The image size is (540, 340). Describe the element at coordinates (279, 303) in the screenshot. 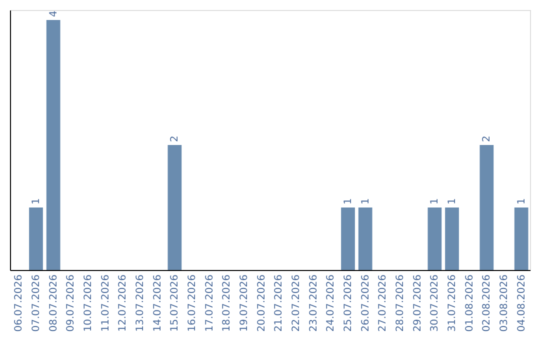

I see `x-tick-label: 21.07.2026` at that location.